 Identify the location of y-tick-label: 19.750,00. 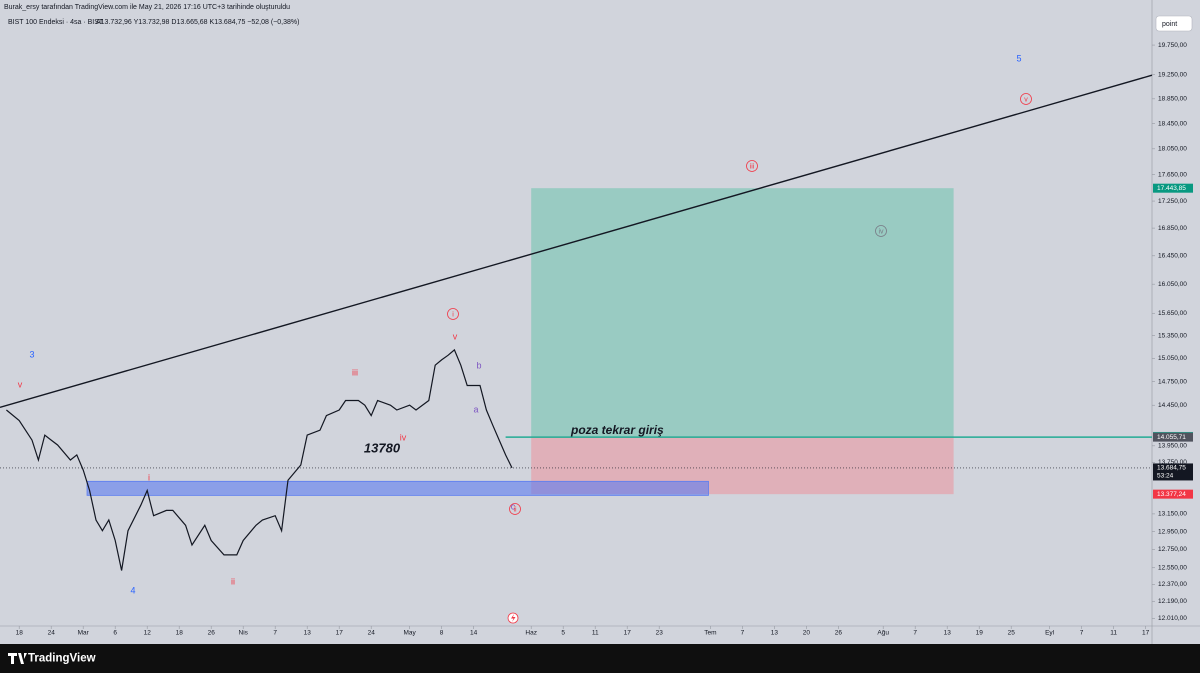
(1172, 45).